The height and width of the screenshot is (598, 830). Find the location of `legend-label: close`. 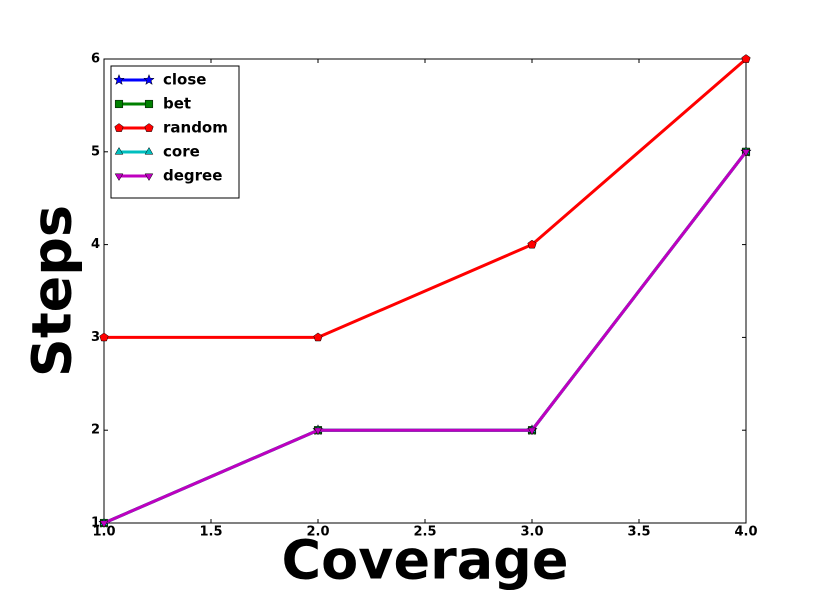

legend-label: close is located at coordinates (184, 80).